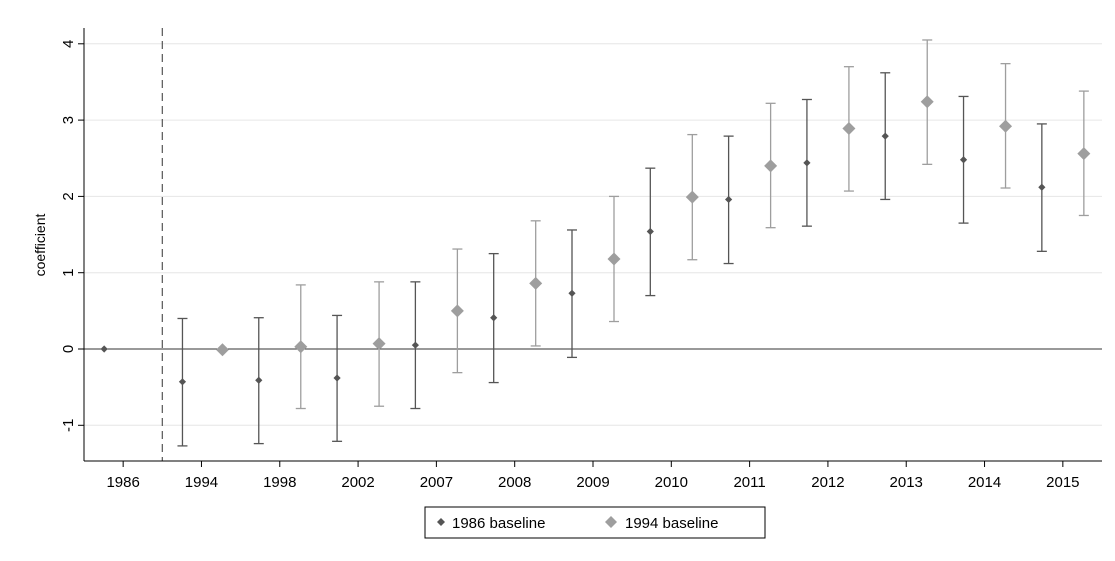  I want to click on x-tick-label: 2002, so click(357, 482).